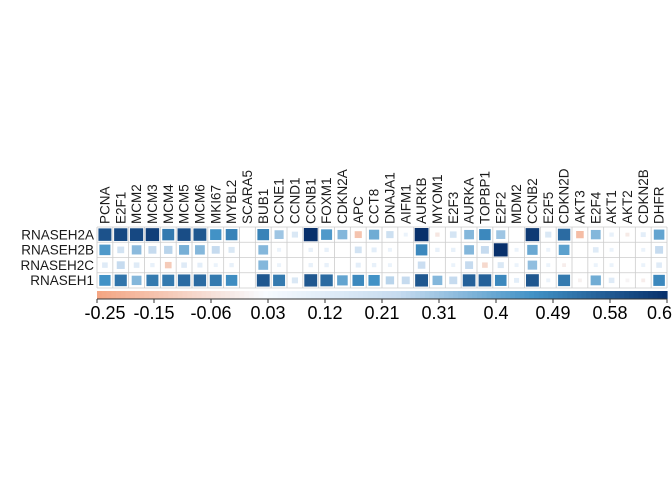 This screenshot has width=672, height=480. Describe the element at coordinates (659, 205) in the screenshot. I see `column-label: DHFR` at that location.